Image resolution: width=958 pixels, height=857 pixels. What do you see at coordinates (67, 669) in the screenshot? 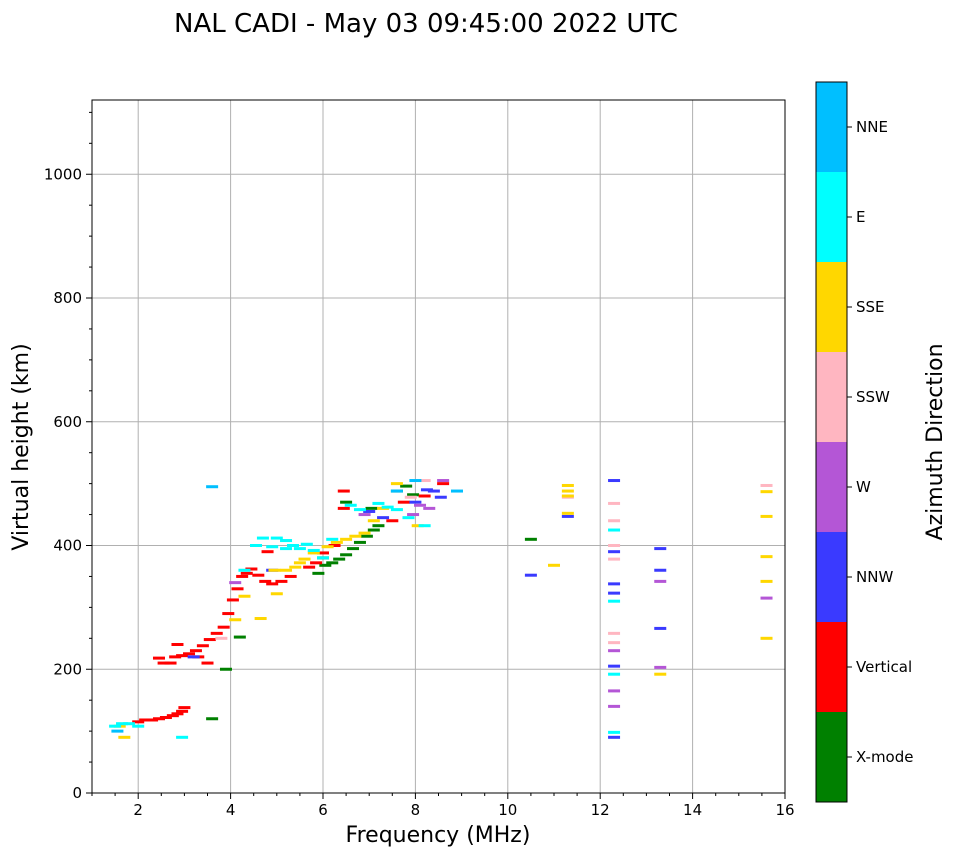
I see `y-tick-label: 200` at bounding box center [67, 669].